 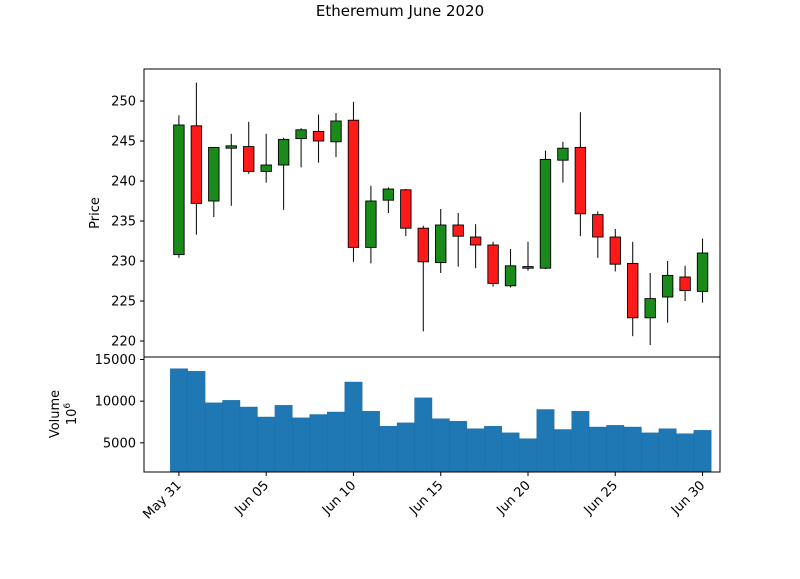 I want to click on volume-bars, so click(x=440, y=420).